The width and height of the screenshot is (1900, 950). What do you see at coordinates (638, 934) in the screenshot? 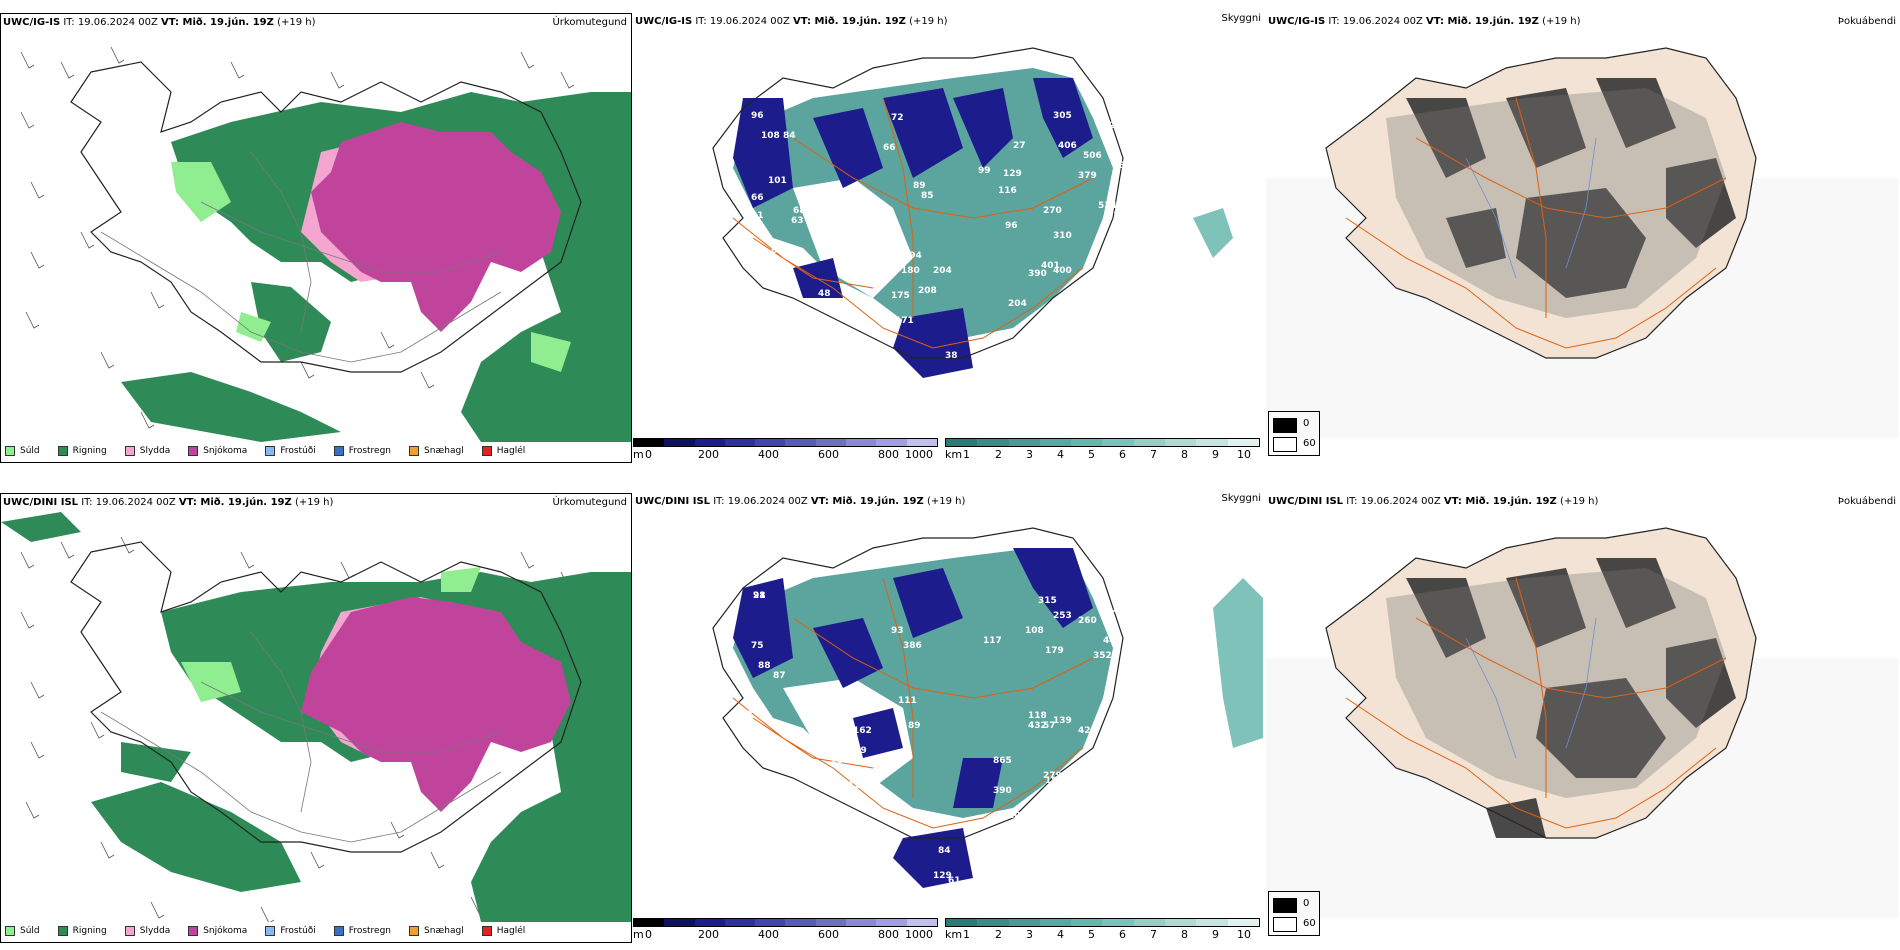
I see `height-unit: m` at bounding box center [638, 934].